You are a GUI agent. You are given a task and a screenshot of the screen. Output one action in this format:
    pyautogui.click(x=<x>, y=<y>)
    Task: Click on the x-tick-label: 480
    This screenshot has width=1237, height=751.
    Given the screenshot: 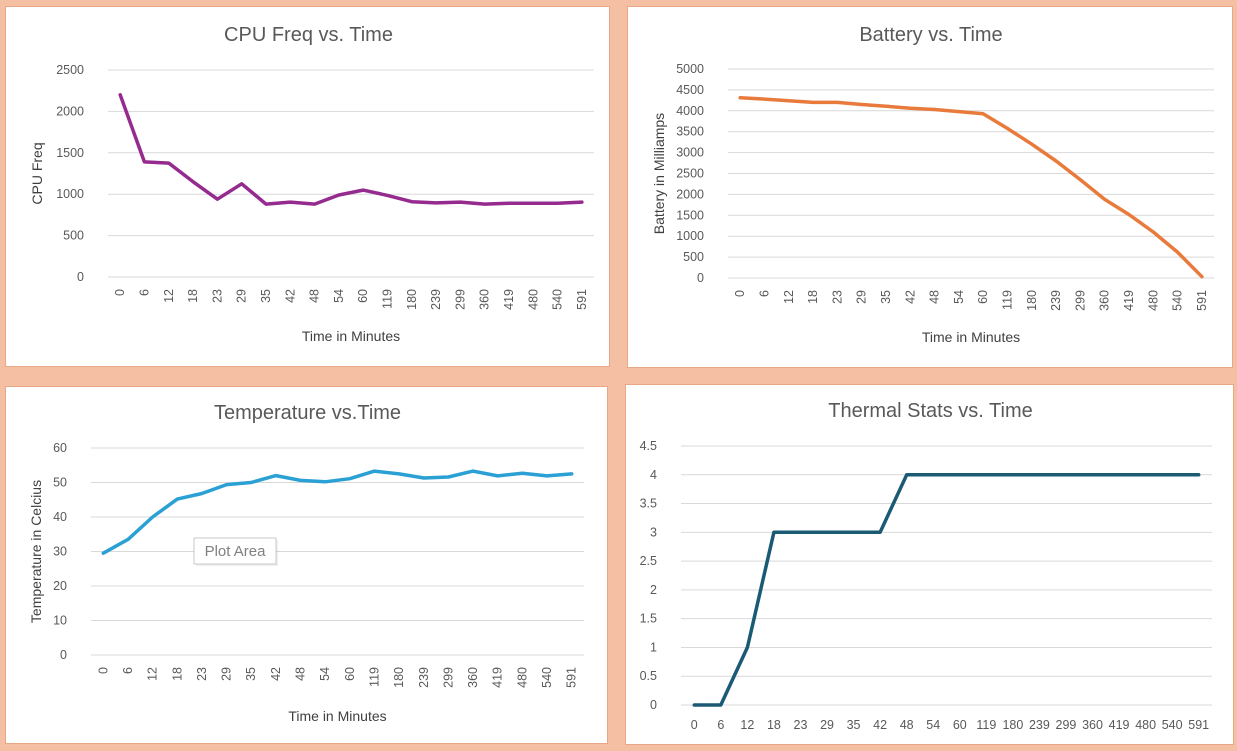 What is the action you would take?
    pyautogui.click(x=1145, y=725)
    